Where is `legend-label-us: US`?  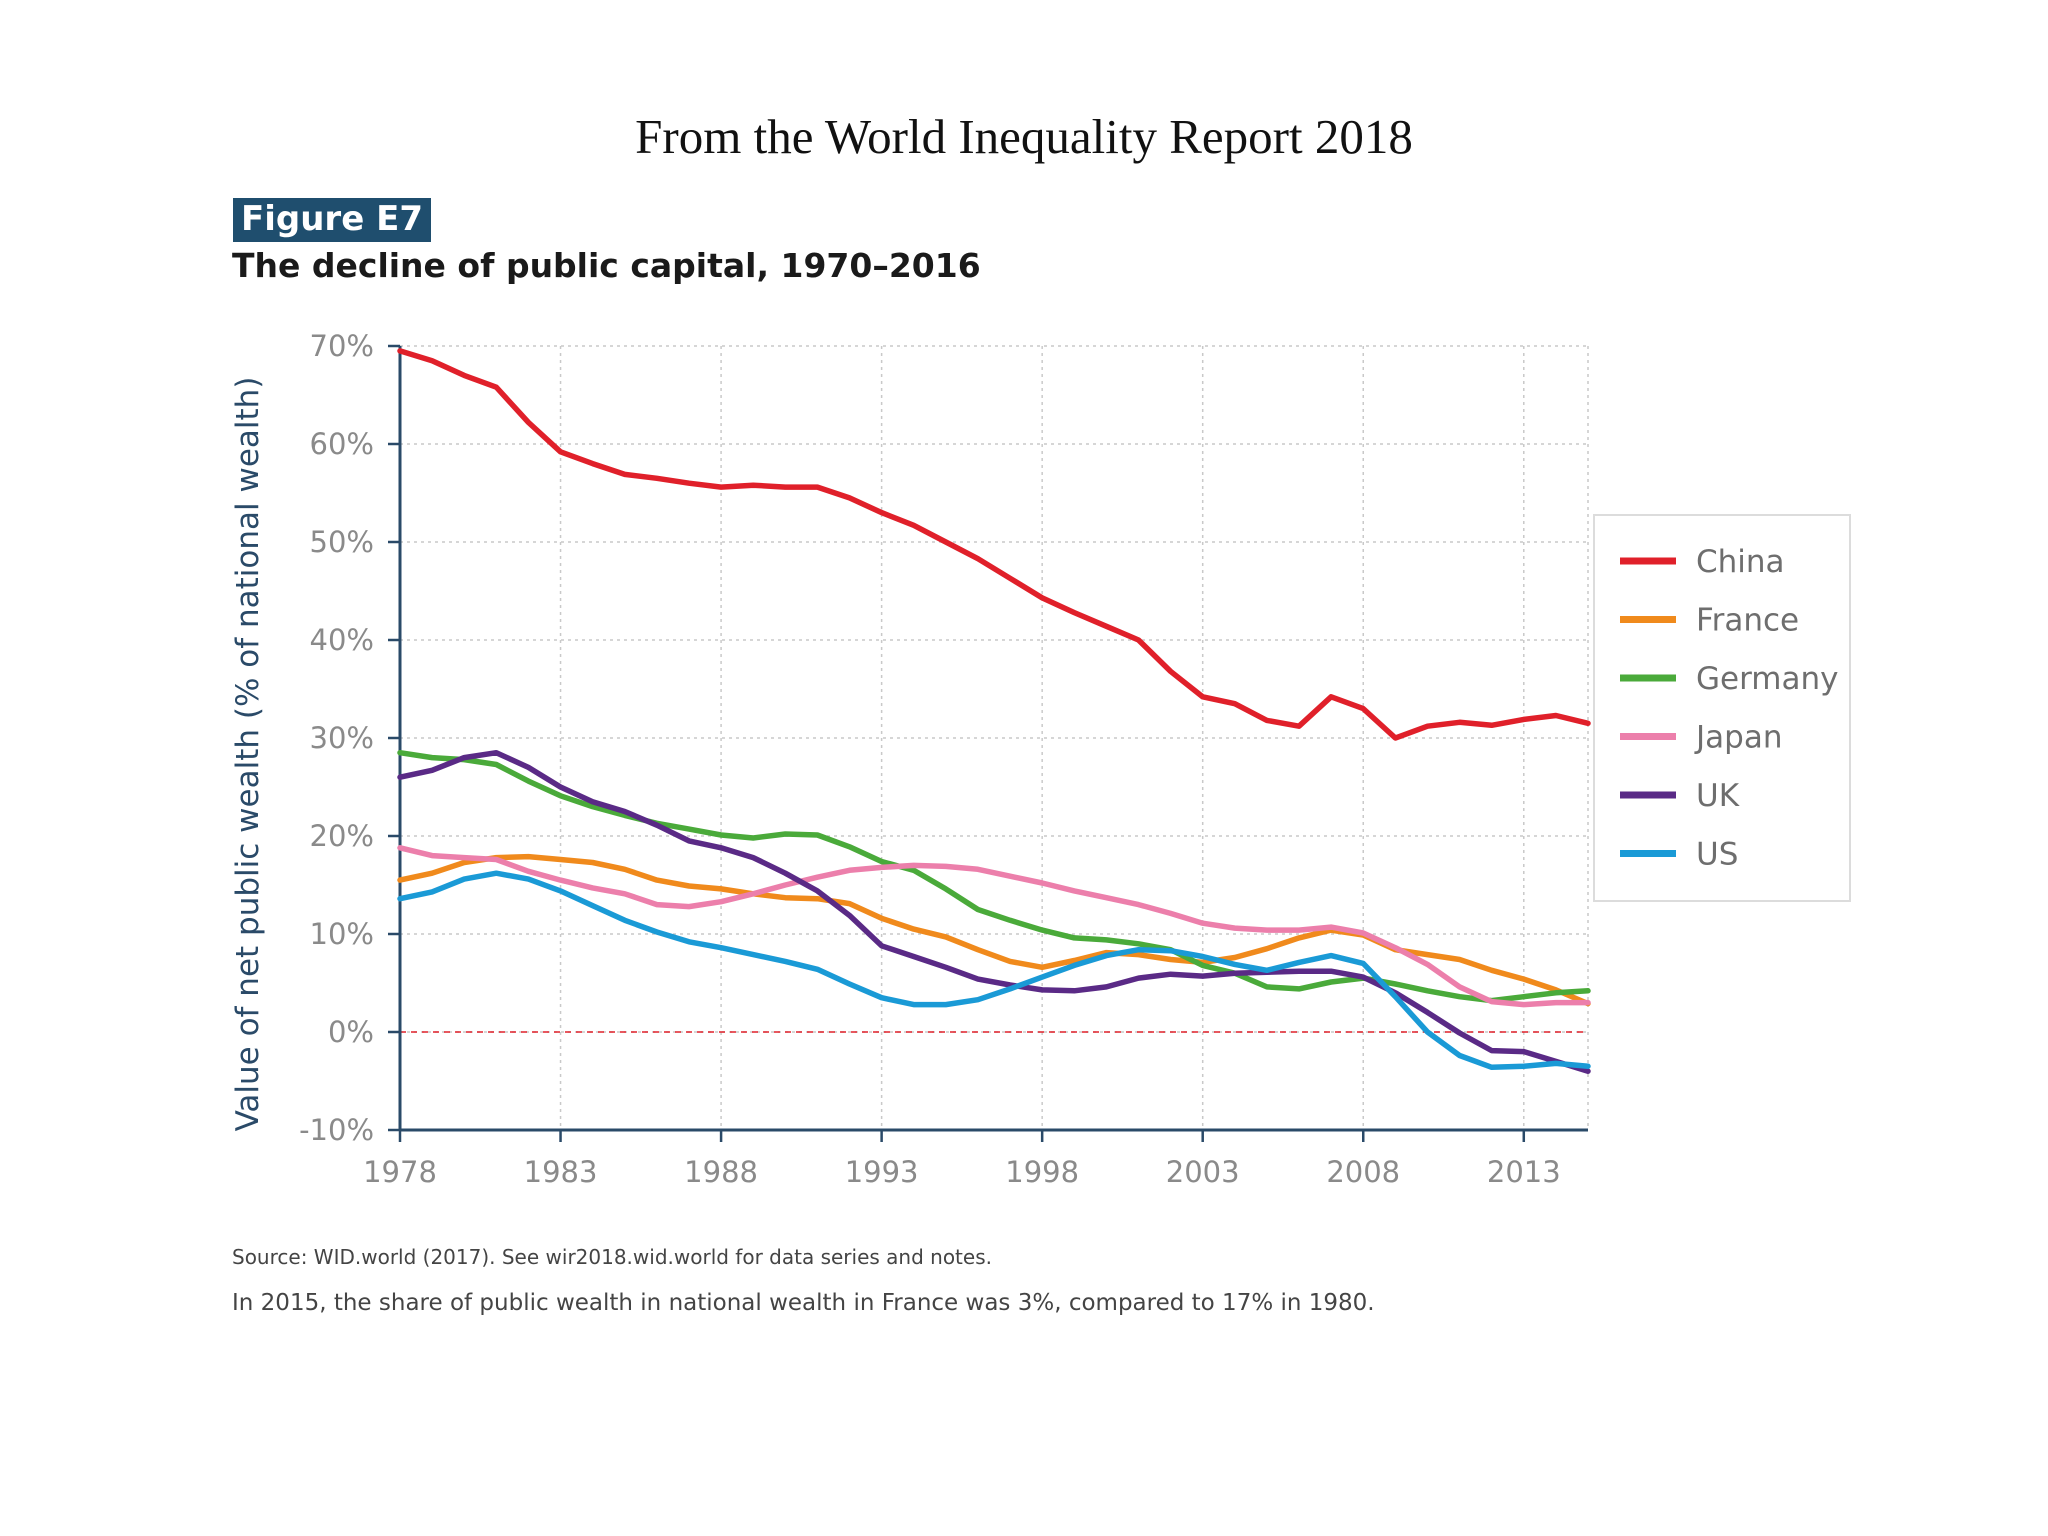 legend-label-us: US is located at coordinates (1717, 855).